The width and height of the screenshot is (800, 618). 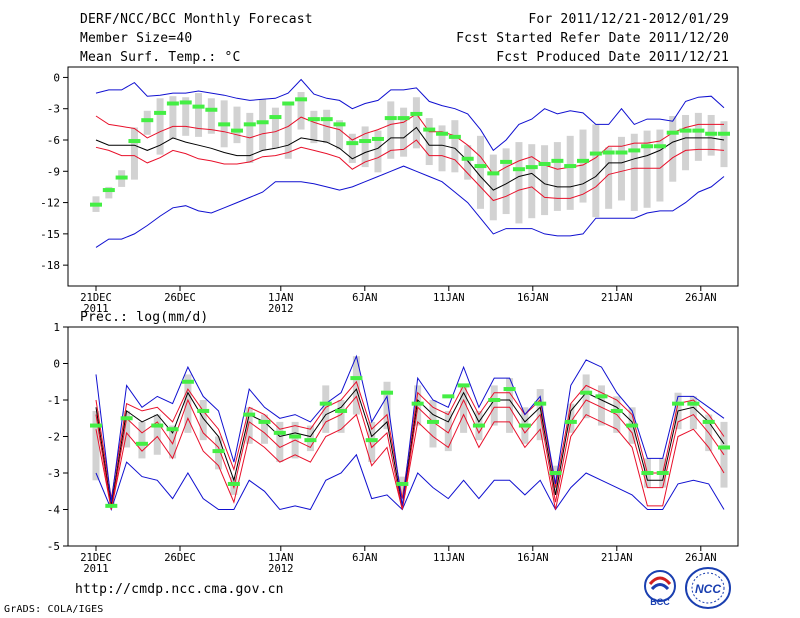 I want to click on chart-title: DERF/NCC/BCC Monthly Forecast, so click(x=196, y=19).